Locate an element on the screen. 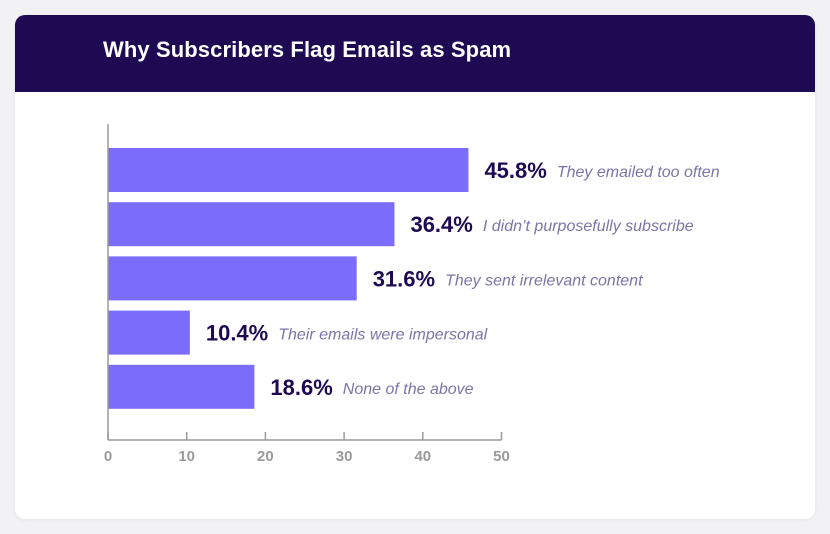  chart-title: Why Subscribers Flag Emails as Spam is located at coordinates (307, 49).